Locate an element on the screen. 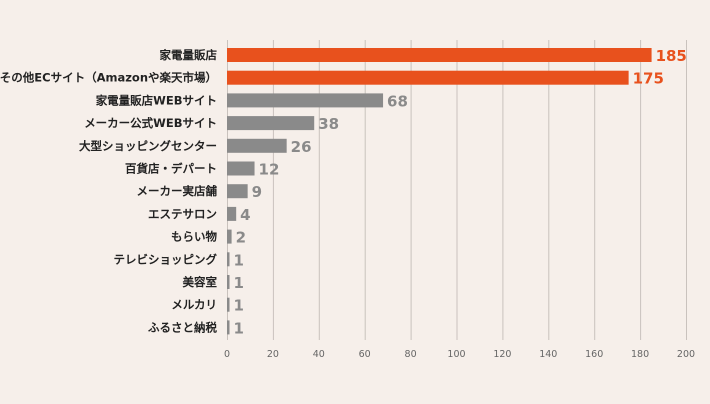  category-label: もらい物 is located at coordinates (194, 237).